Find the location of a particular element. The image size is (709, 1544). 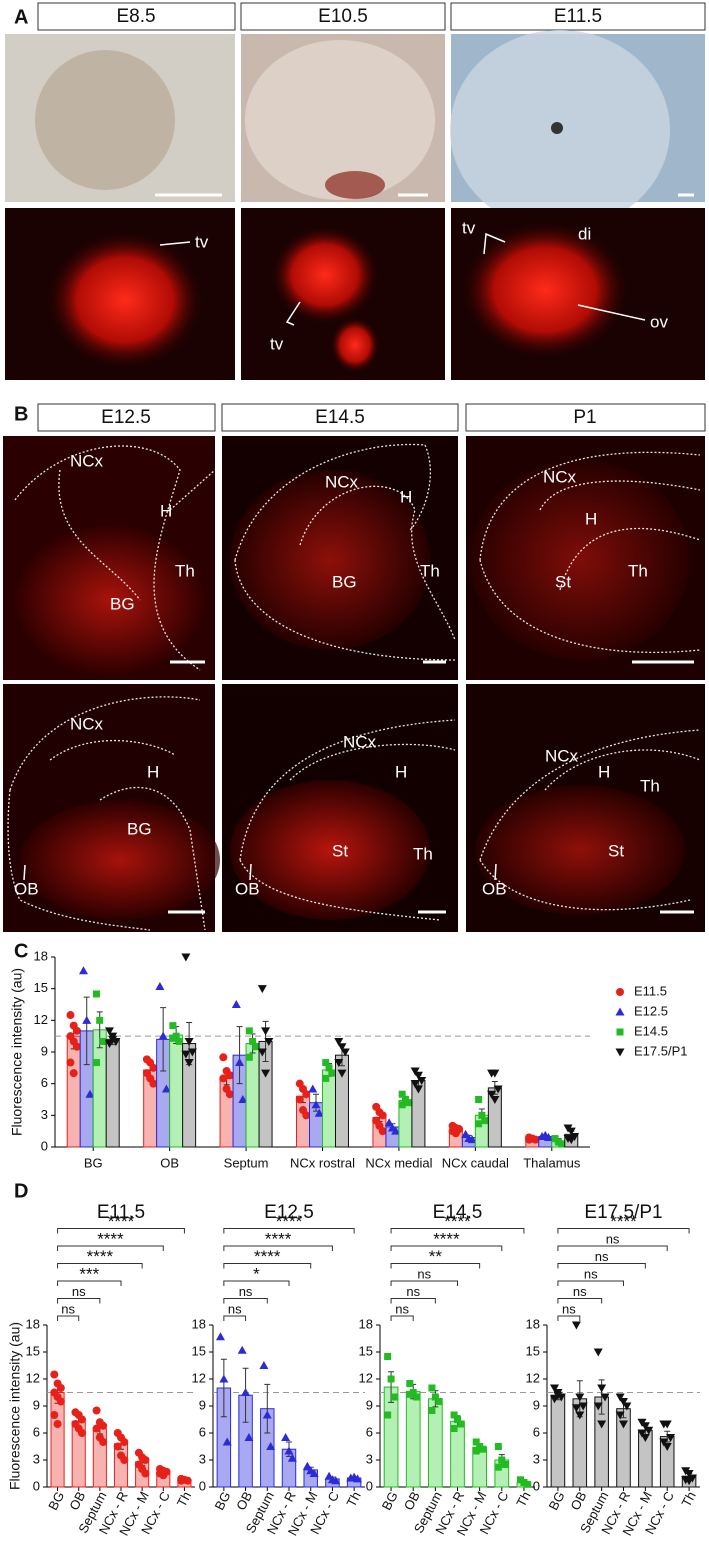

y-tick-label: 15 is located at coordinates (199, 1350).